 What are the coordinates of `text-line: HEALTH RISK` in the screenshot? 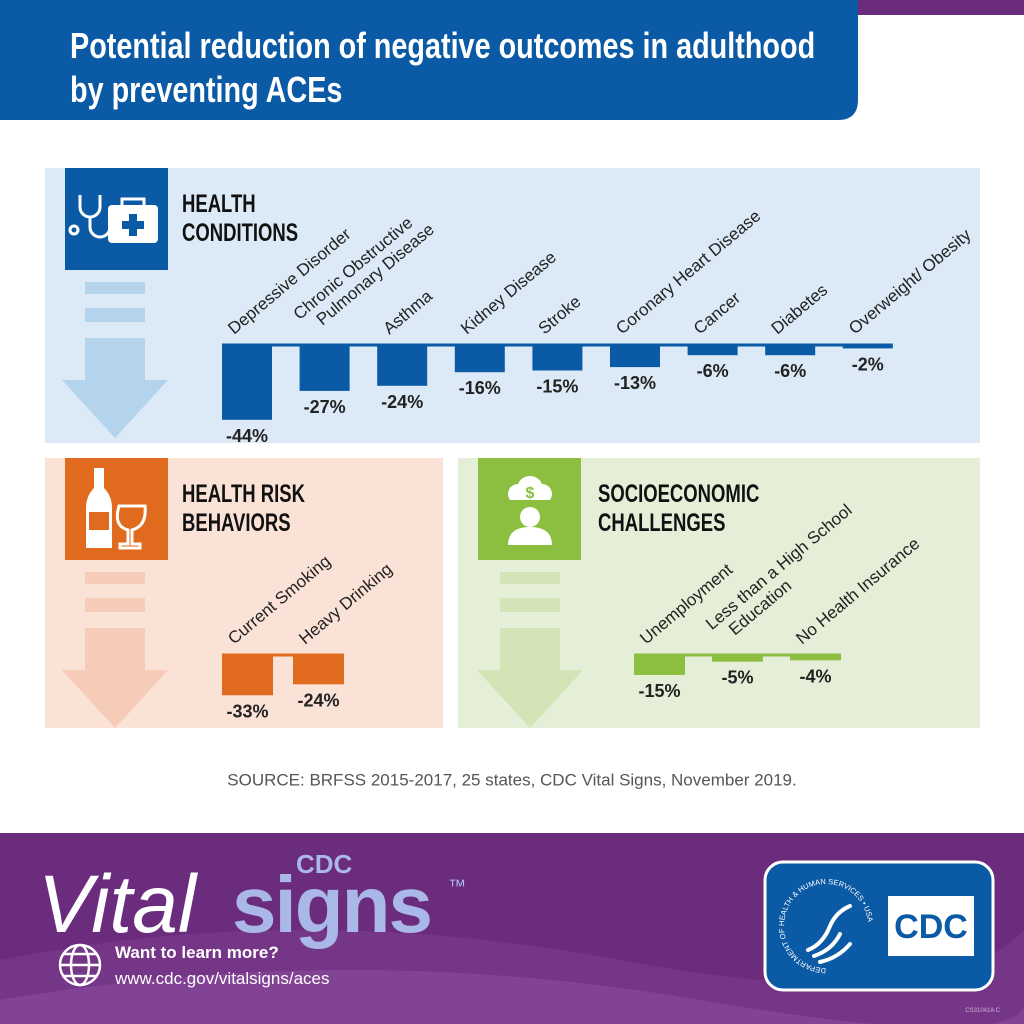 It's located at (246, 493).